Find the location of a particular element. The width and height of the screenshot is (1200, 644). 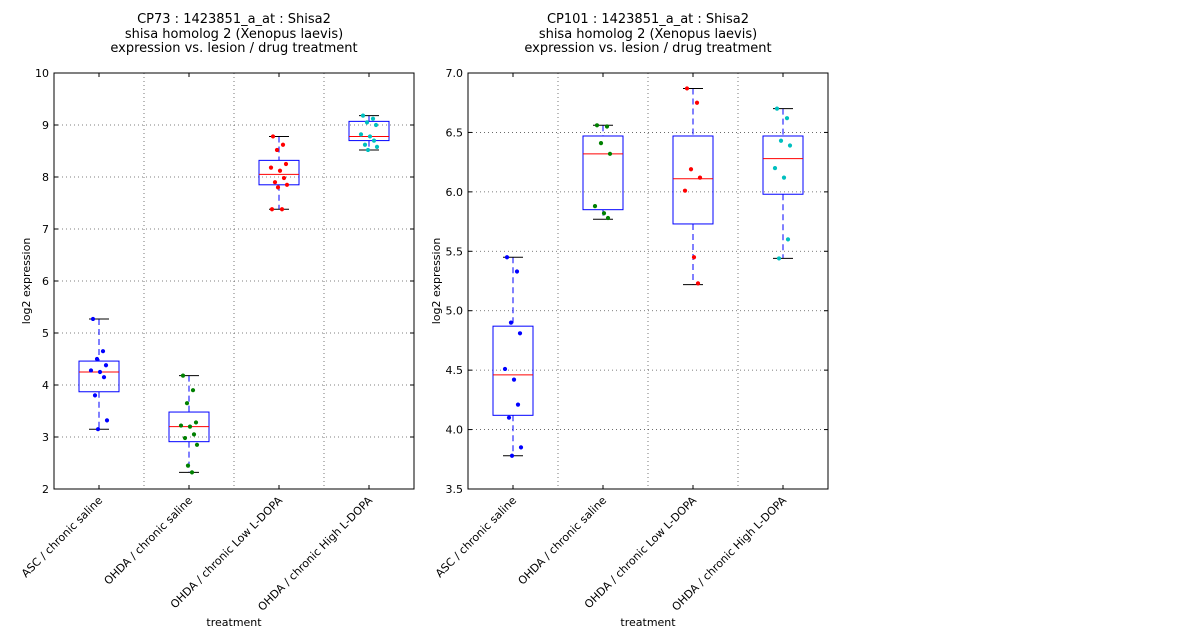

y-tick-label: 5.0 is located at coordinates (455, 311).